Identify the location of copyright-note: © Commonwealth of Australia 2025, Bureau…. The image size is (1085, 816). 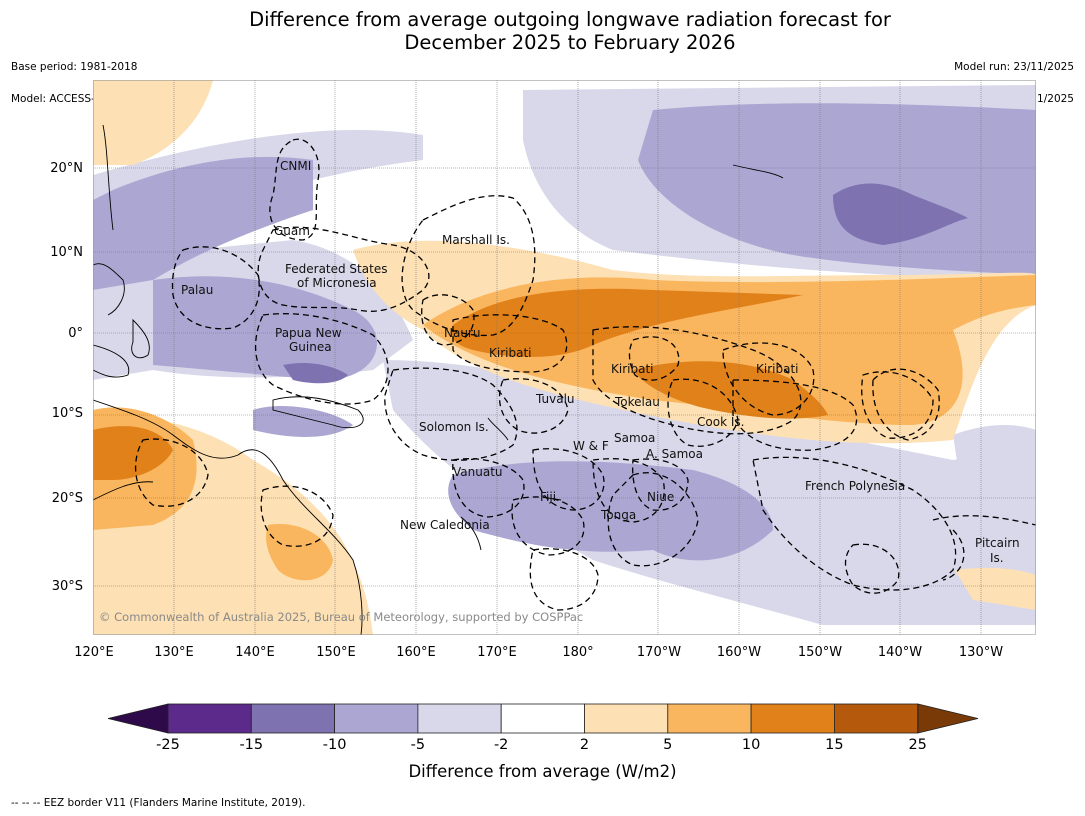
(341, 617).